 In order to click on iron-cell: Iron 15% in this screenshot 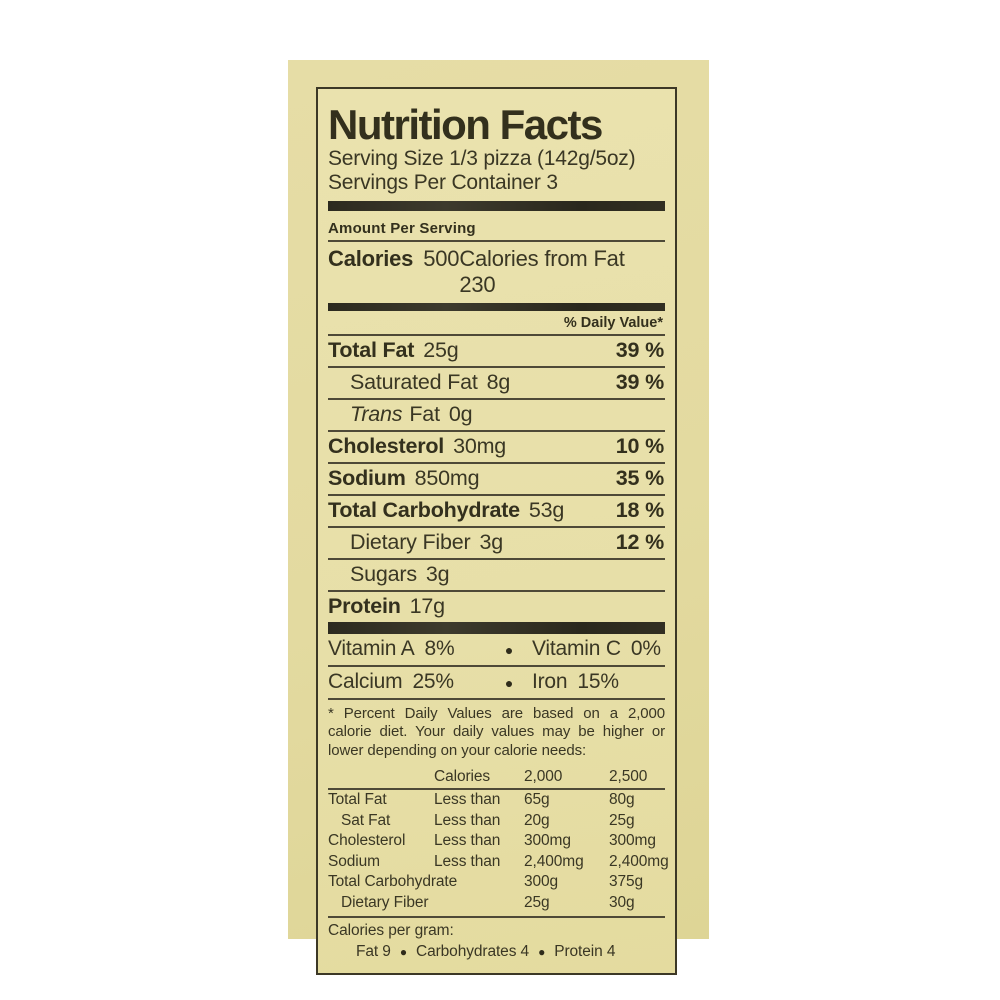, I will do `click(575, 682)`.